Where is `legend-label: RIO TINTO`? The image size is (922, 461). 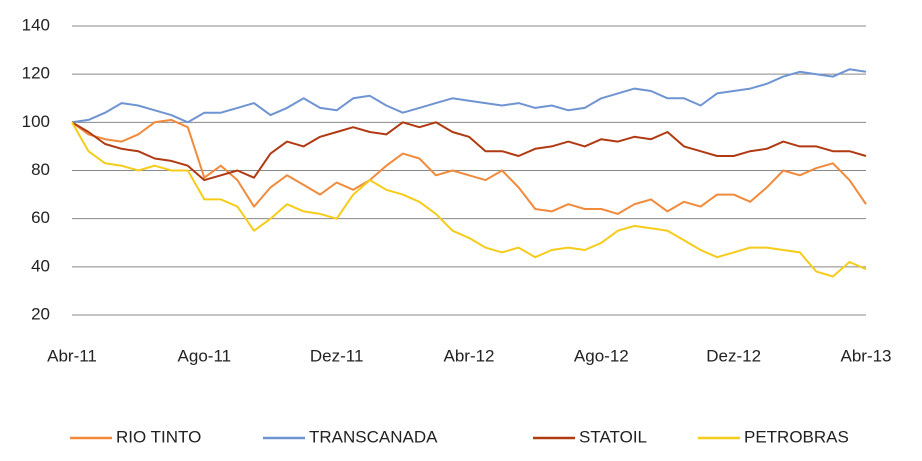
legend-label: RIO TINTO is located at coordinates (158, 436).